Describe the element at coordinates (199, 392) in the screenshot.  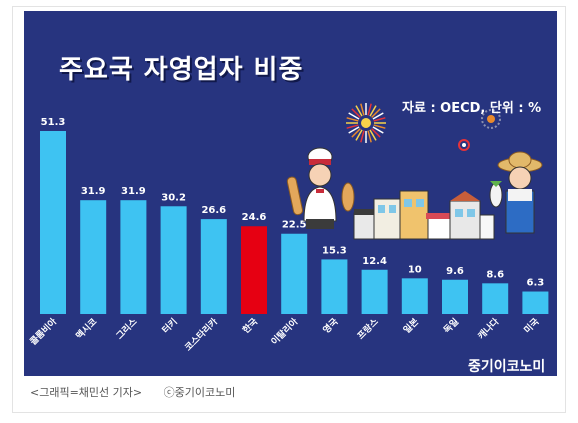
I see `caption-copyright: ⓒ중기이코노미` at that location.